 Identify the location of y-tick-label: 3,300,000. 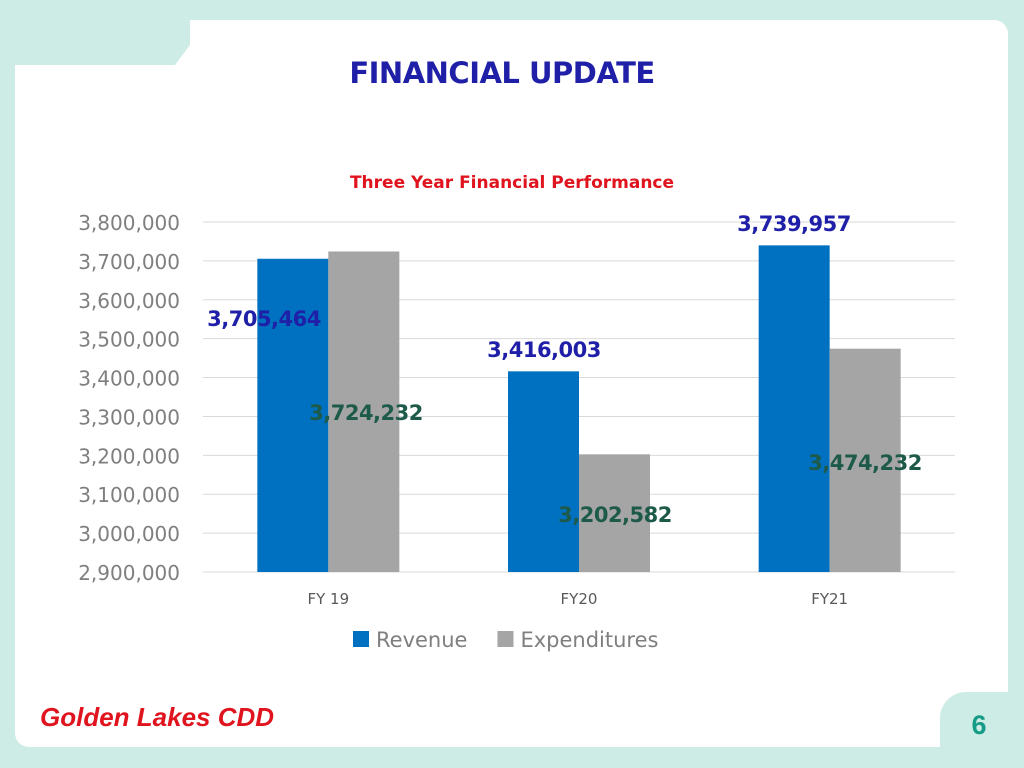
(129, 417).